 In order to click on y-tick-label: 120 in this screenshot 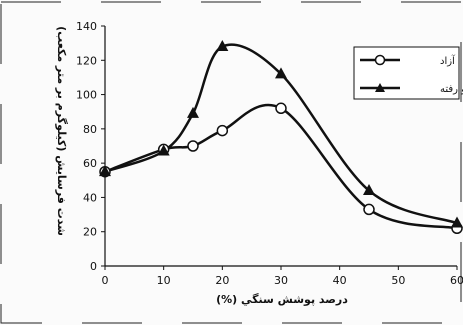, I will do `click(86, 60)`.